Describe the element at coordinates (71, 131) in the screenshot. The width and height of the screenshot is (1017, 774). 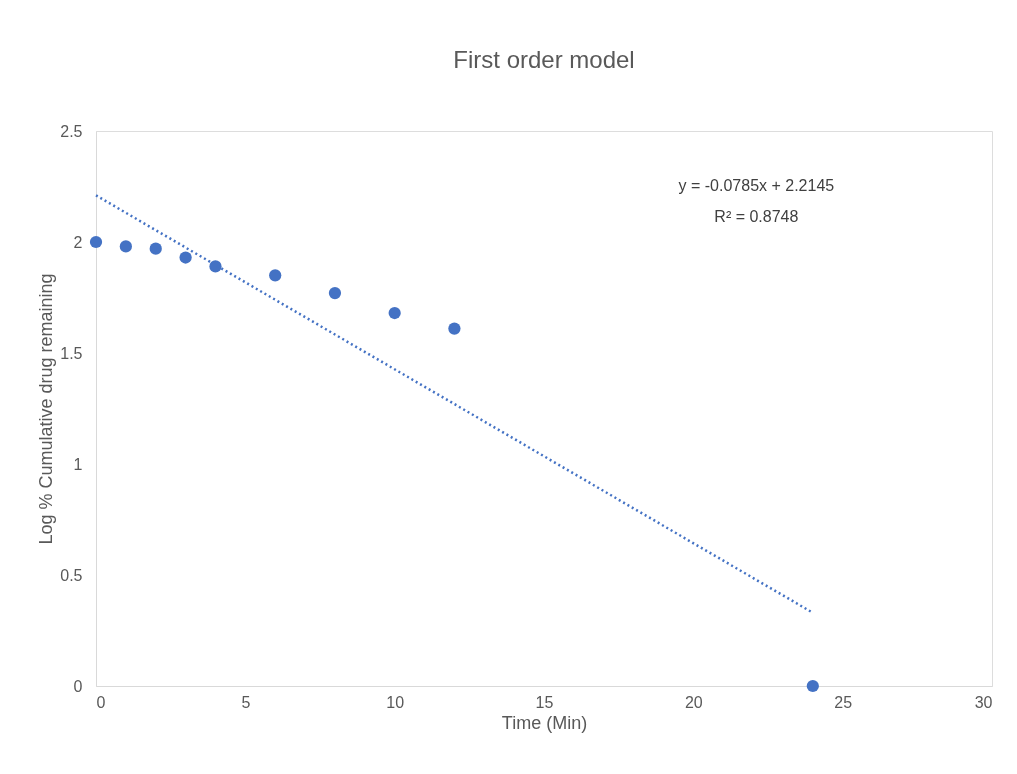
I see `y-tick-label: 2.5` at that location.